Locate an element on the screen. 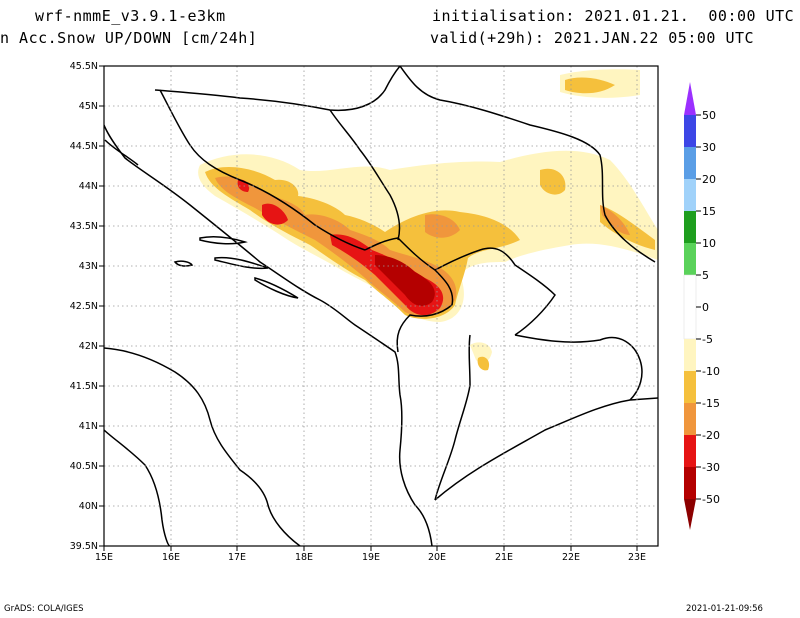  lat-label: 44.5N is located at coordinates (84, 146).